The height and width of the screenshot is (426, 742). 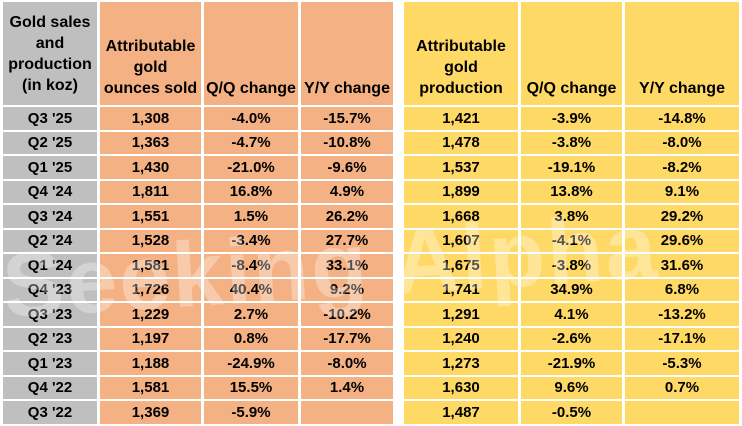 What do you see at coordinates (150, 118) in the screenshot?
I see `sold-value: 1,308` at bounding box center [150, 118].